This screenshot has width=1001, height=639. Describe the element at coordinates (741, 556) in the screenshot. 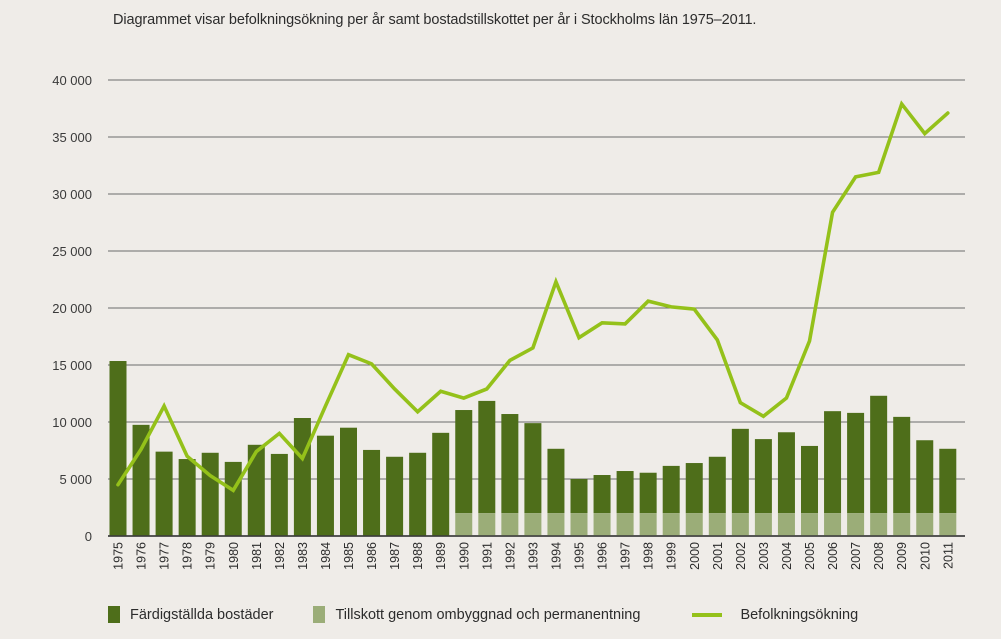

I see `x-tick-label: 2002` at that location.